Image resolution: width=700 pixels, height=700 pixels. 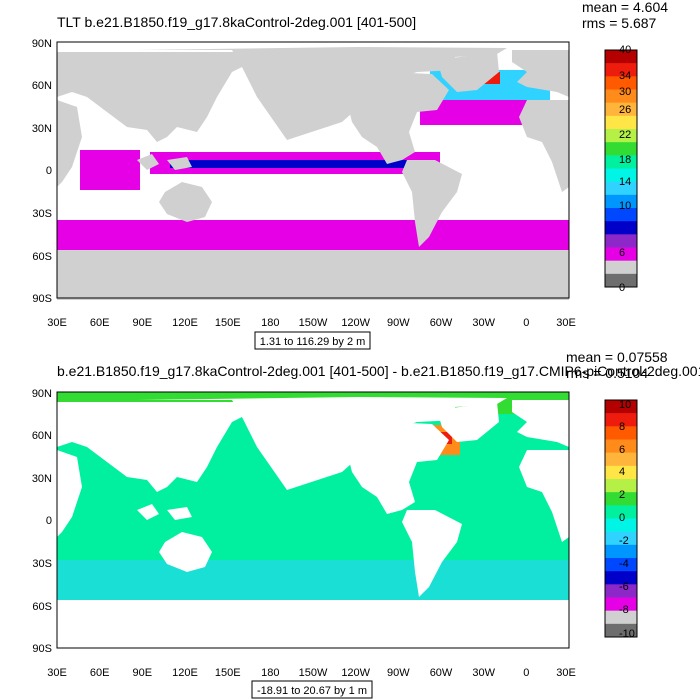 What do you see at coordinates (441, 323) in the screenshot?
I see `p1-xtick-9: 60W` at bounding box center [441, 323].